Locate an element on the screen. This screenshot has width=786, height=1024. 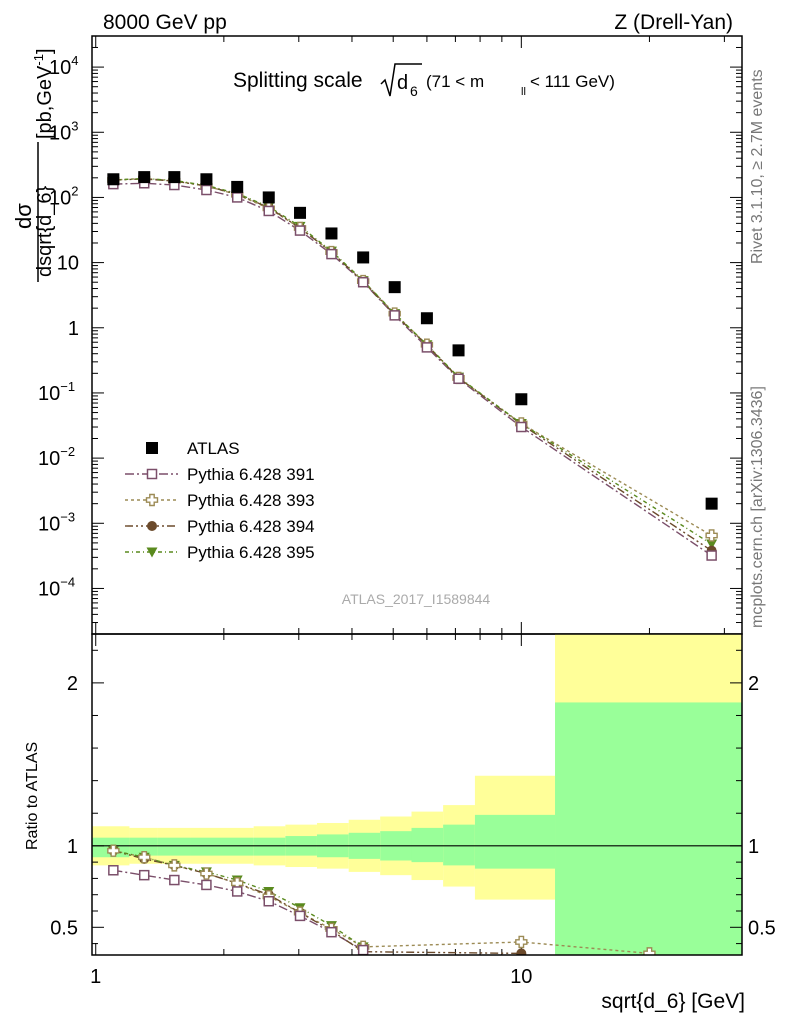
title-sqrt-sub: 6 is located at coordinates (414, 91).